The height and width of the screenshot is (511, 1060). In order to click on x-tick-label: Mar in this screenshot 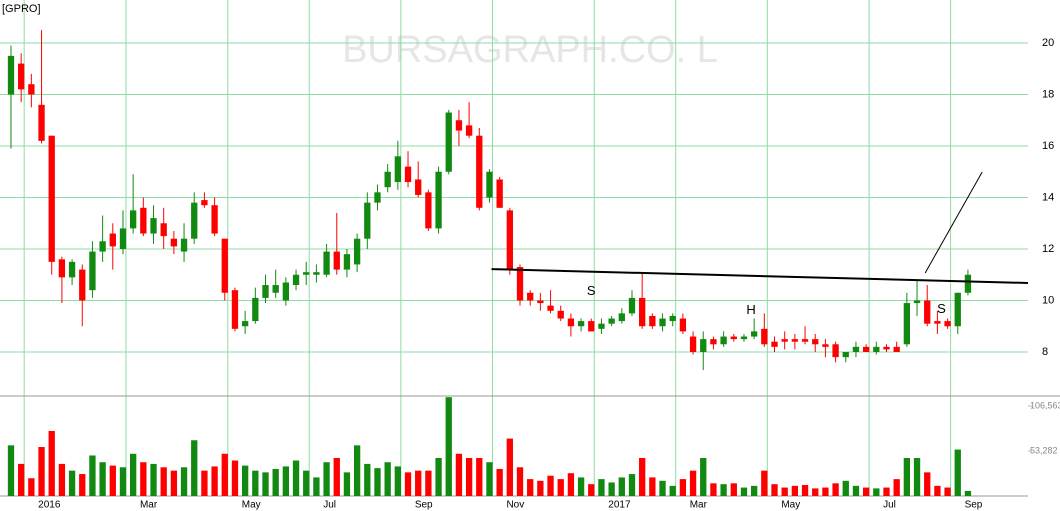, I will do `click(149, 505)`.